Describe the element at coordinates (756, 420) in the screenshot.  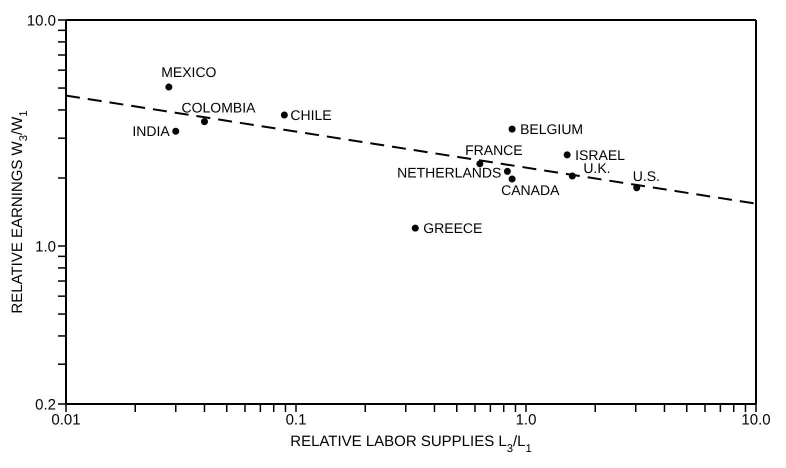
I see `x-tick-label: 10.0` at that location.